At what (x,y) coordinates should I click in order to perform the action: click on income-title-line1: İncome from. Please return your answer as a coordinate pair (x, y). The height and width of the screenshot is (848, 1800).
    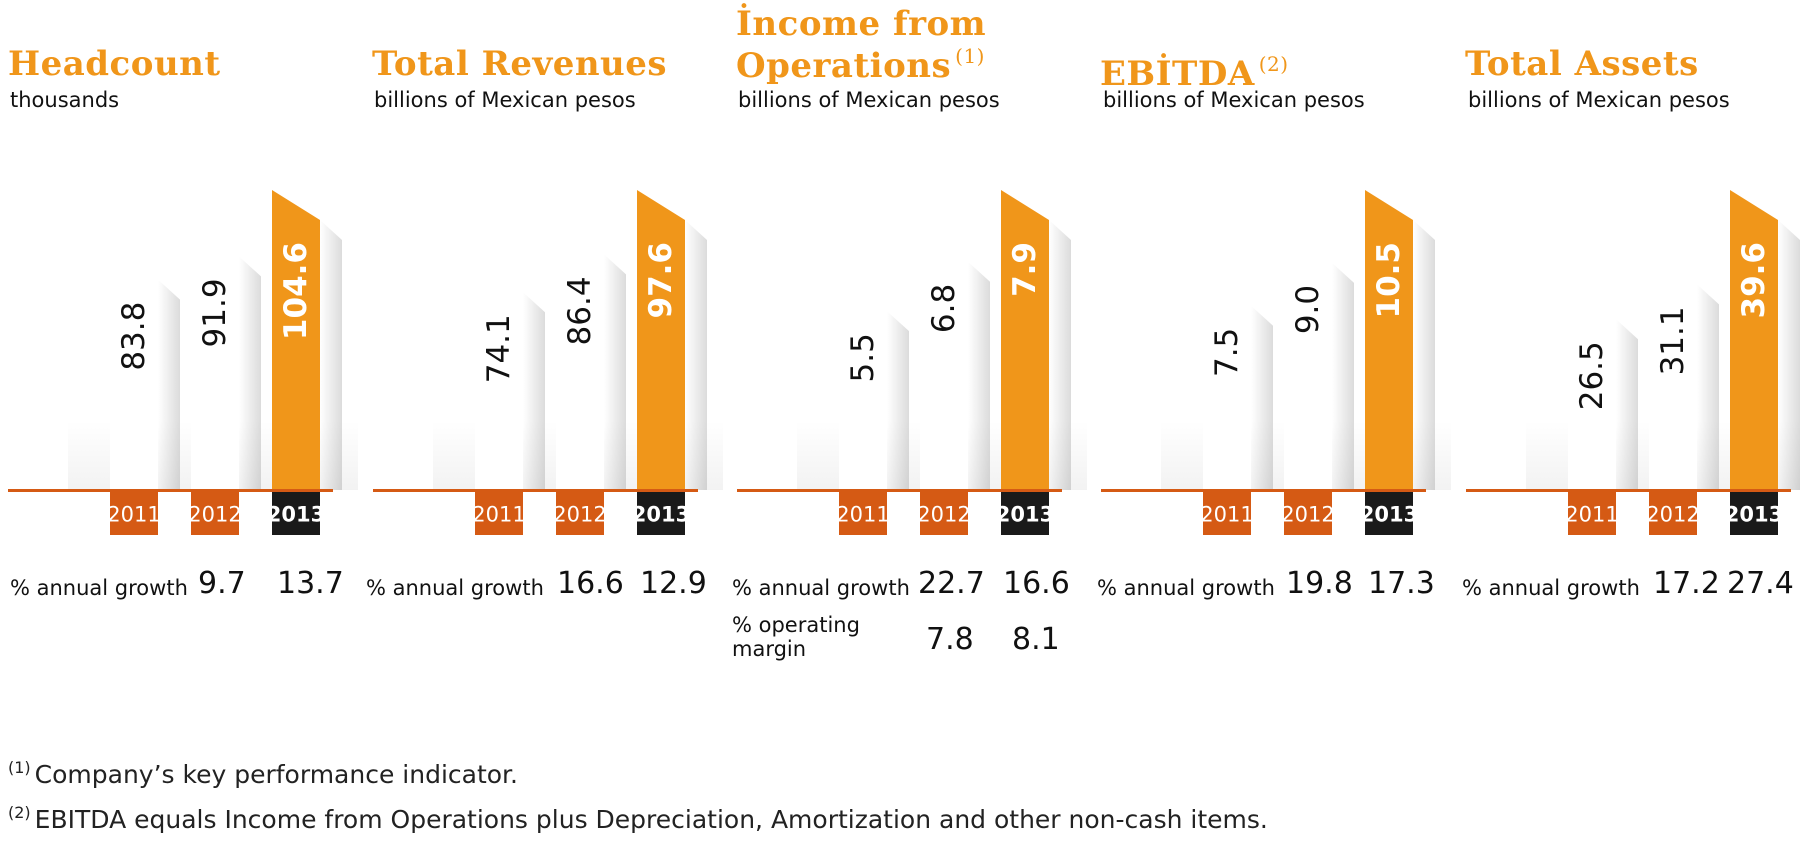
    Looking at the image, I should click on (861, 24).